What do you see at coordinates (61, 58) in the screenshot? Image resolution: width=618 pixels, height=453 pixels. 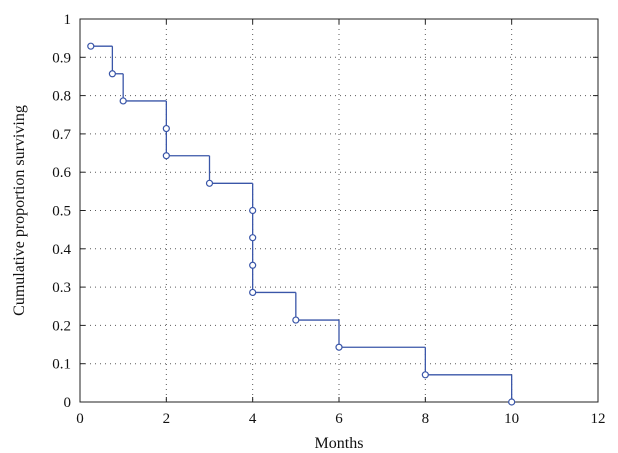 I see `y-tick-label: 0.9` at bounding box center [61, 58].